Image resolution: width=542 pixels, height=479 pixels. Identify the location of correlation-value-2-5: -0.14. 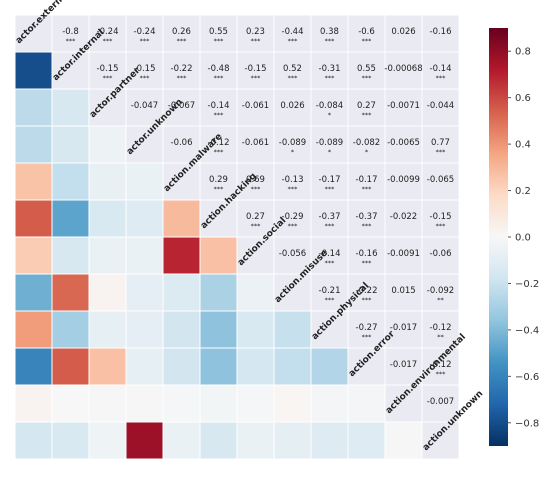
(219, 106).